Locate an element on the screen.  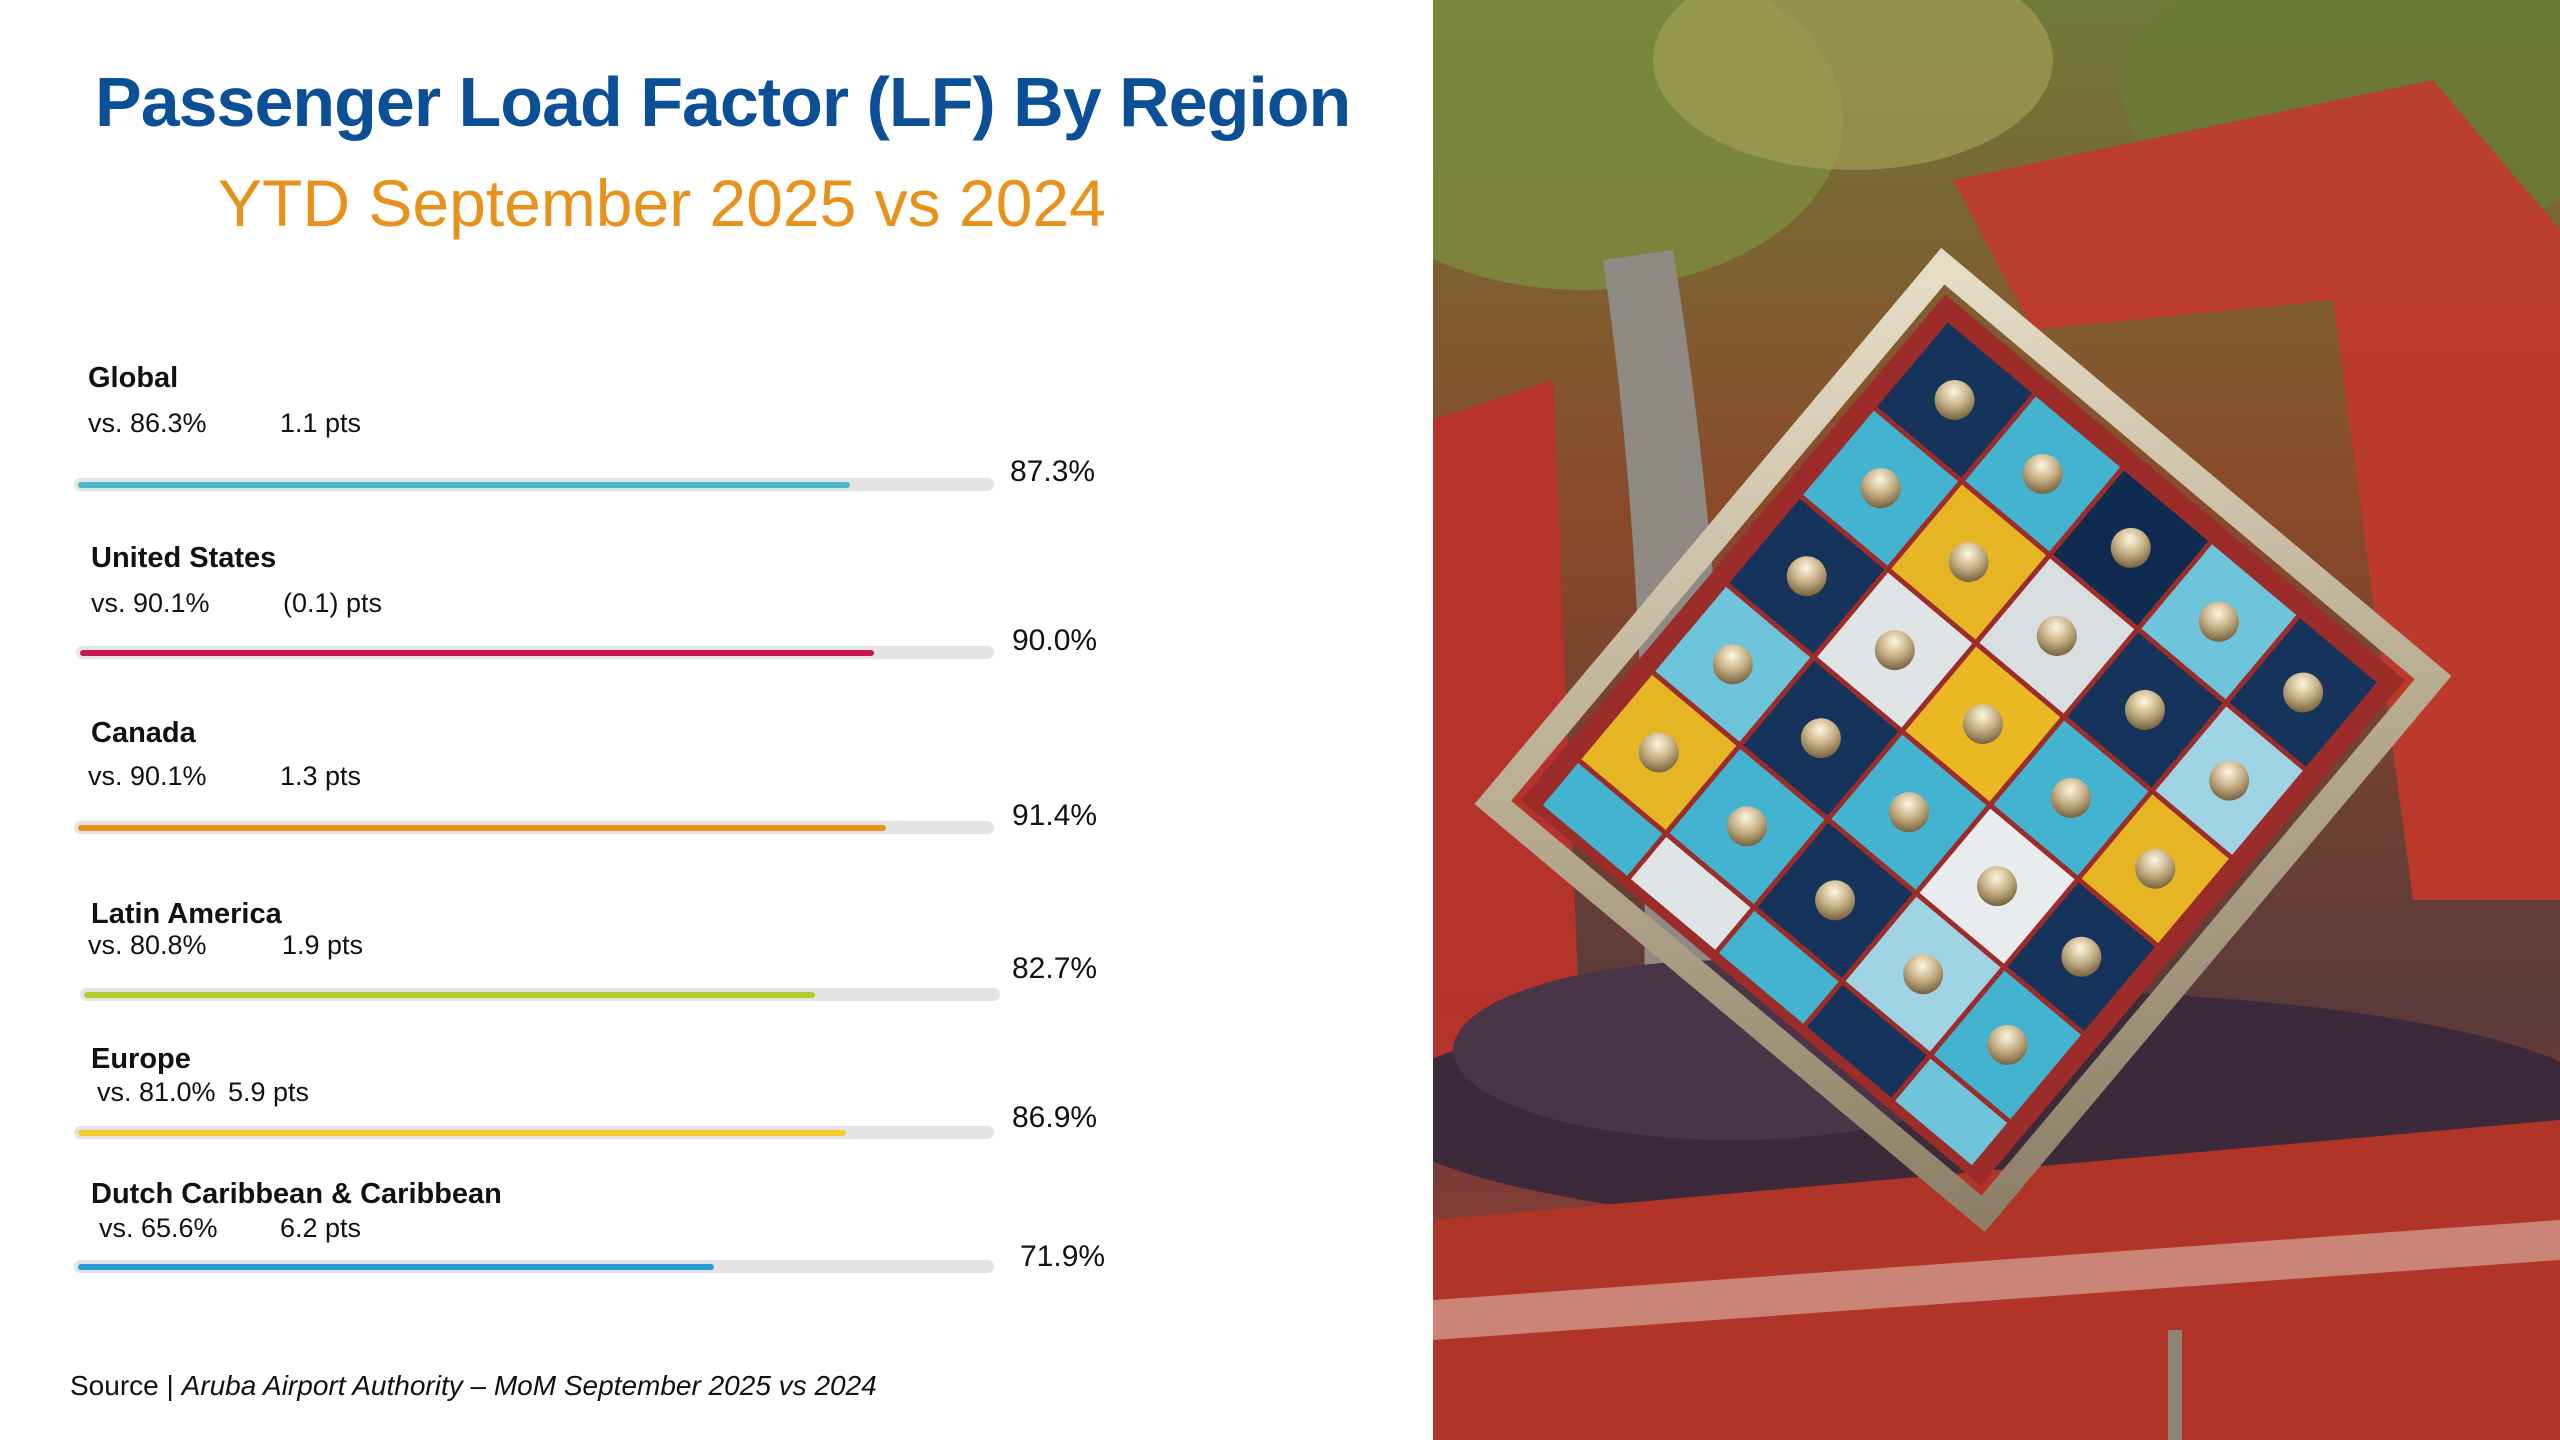
value-label: 82.7% is located at coordinates (1055, 968).